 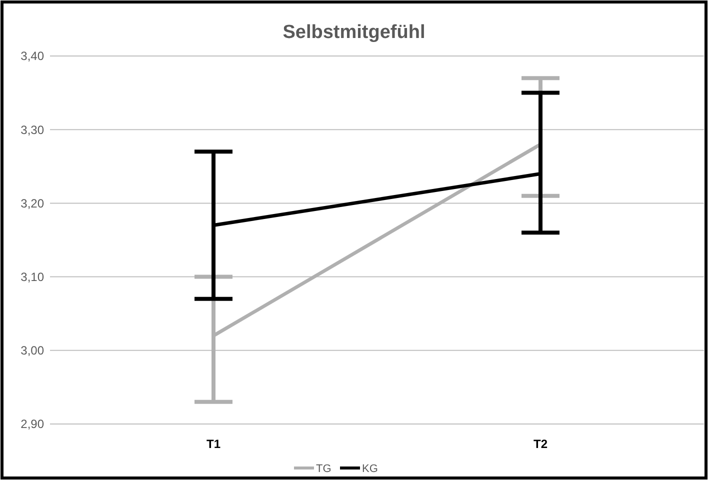 What do you see at coordinates (32, 424) in the screenshot?
I see `y-tick-label: 2,90` at bounding box center [32, 424].